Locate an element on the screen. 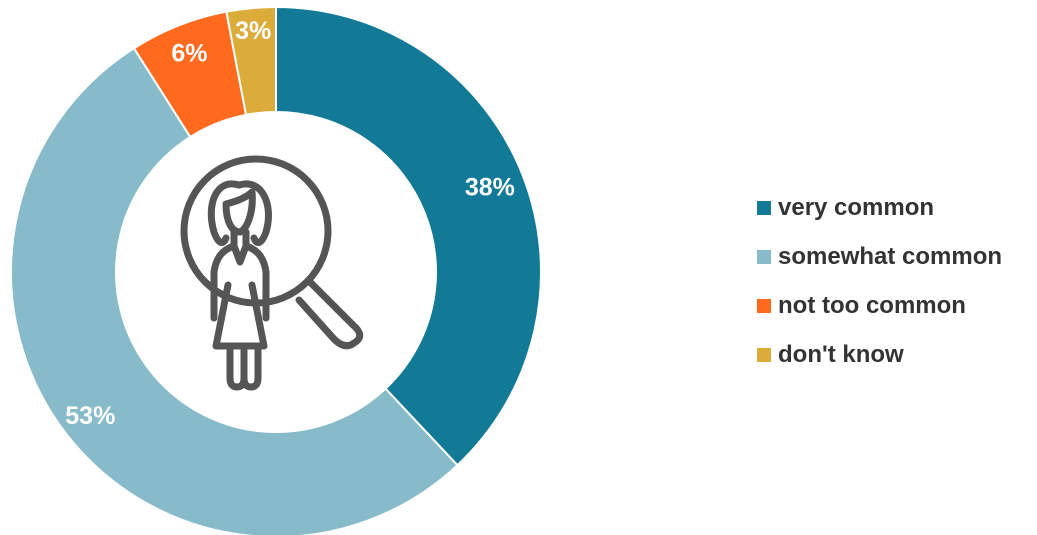 The image size is (1037, 535). slice-don-t-know is located at coordinates (251, 61).